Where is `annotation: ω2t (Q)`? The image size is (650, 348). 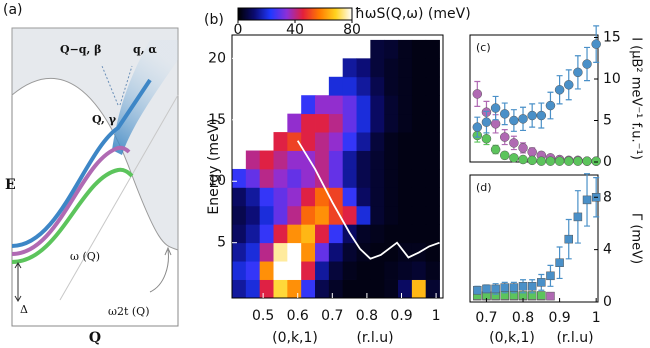
annotation: ω2t (Q) is located at coordinates (129, 311).